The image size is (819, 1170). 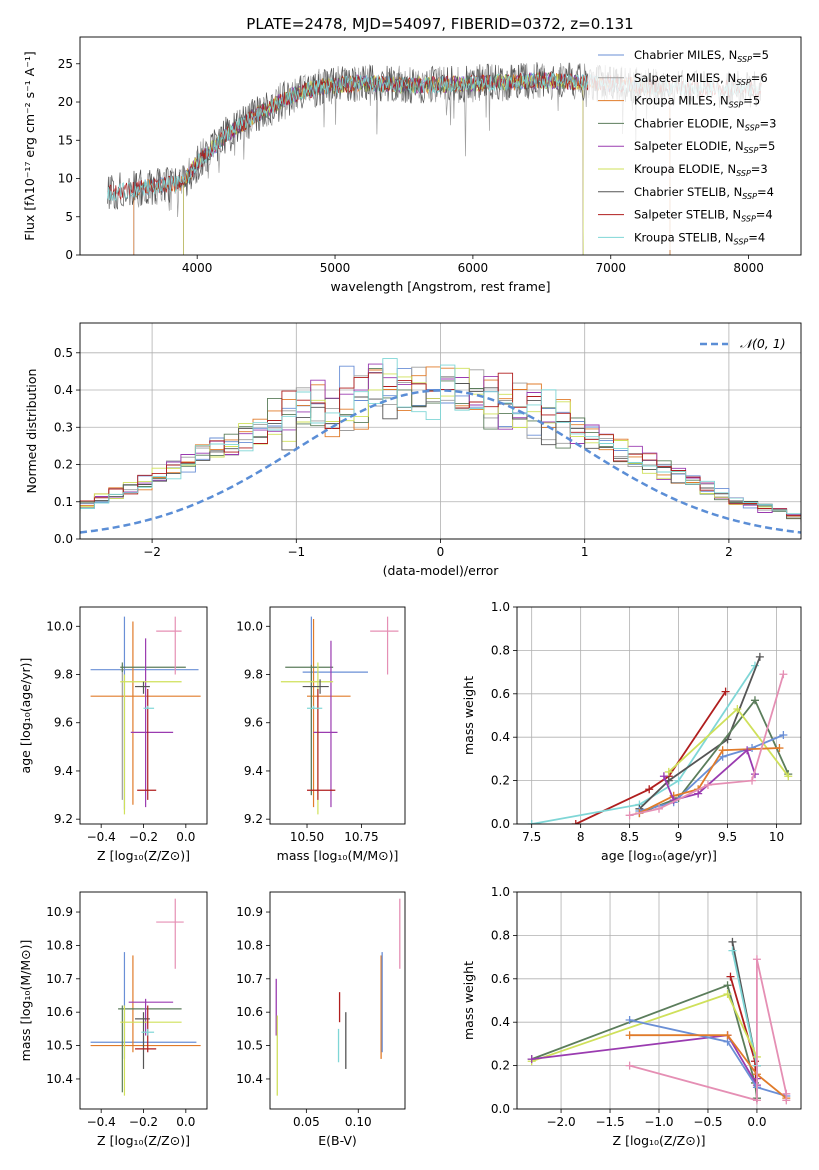 What do you see at coordinates (65, 140) in the screenshot?
I see `y-tick-label: 15` at bounding box center [65, 140].